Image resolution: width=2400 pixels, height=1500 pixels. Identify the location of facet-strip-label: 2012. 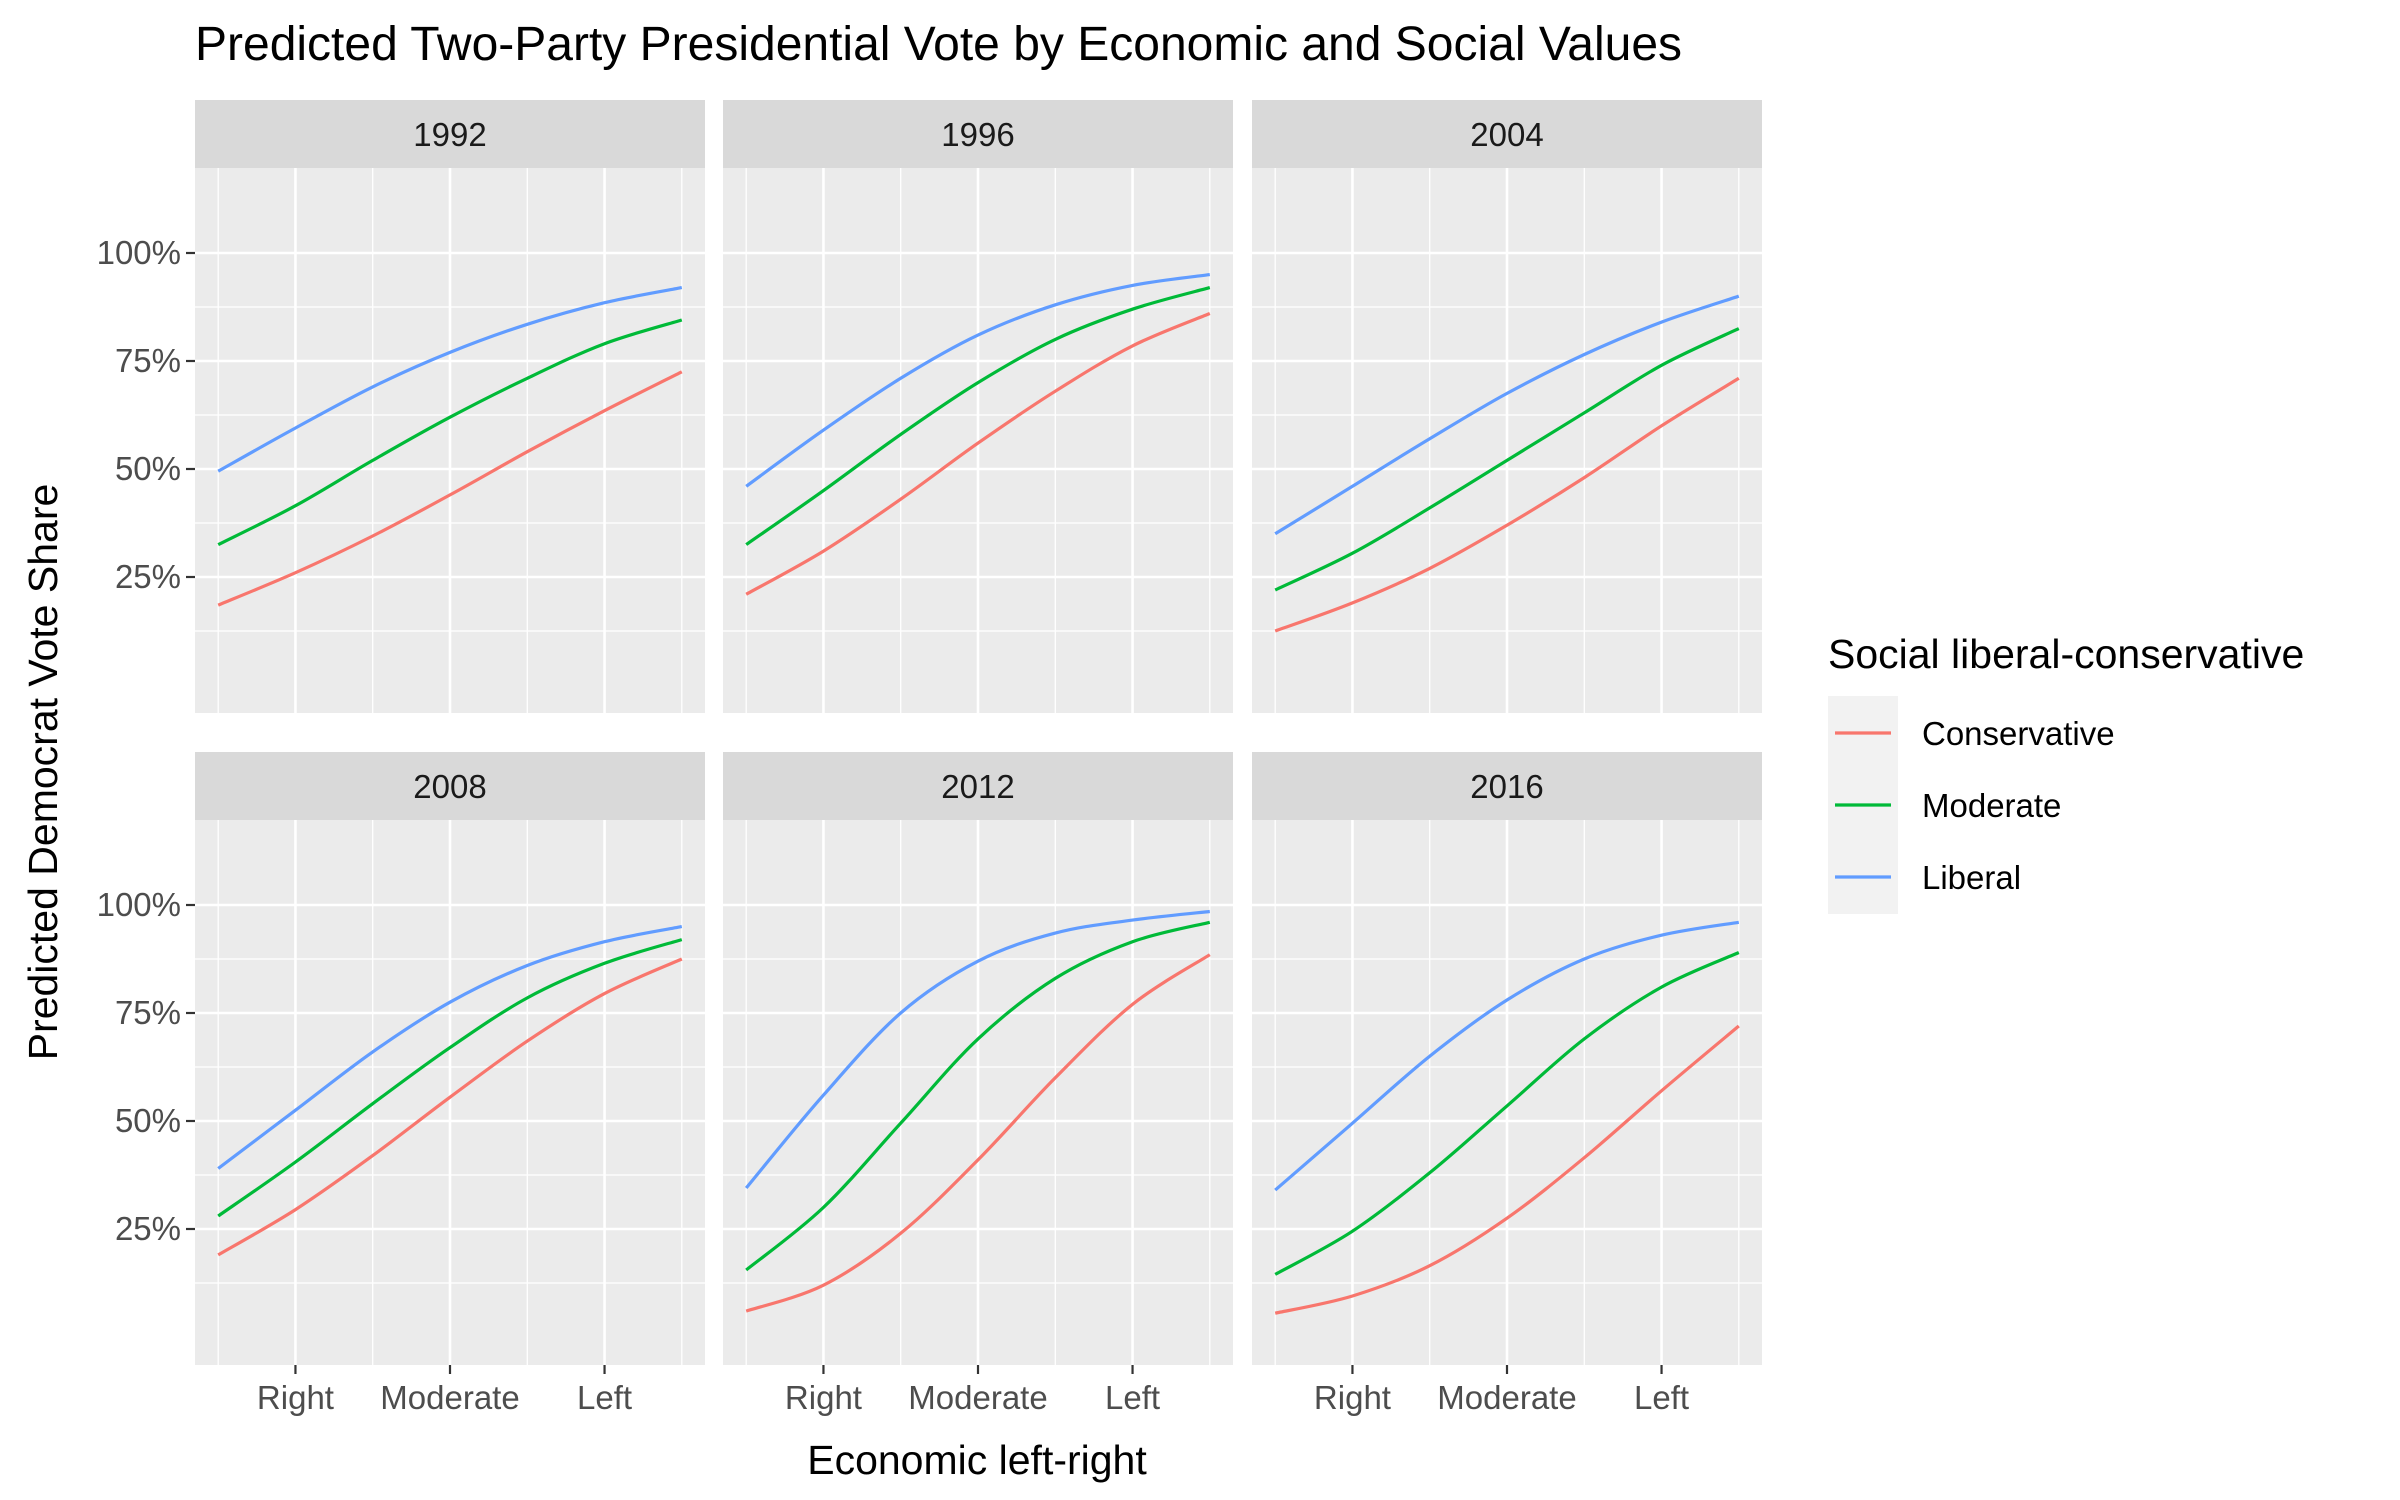
(977, 786).